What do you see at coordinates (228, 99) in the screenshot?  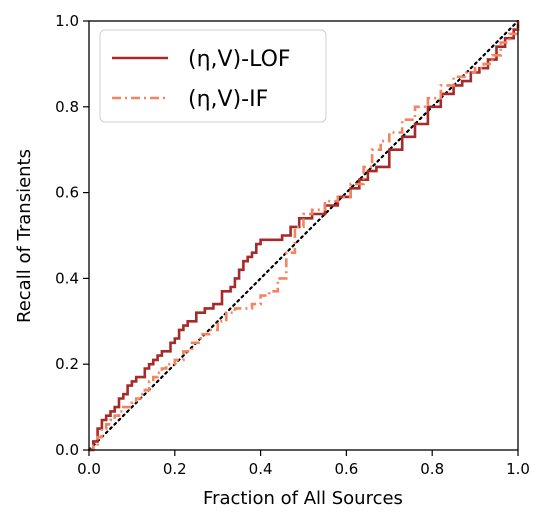 I see `legend-label: (η,V)-IF` at bounding box center [228, 99].